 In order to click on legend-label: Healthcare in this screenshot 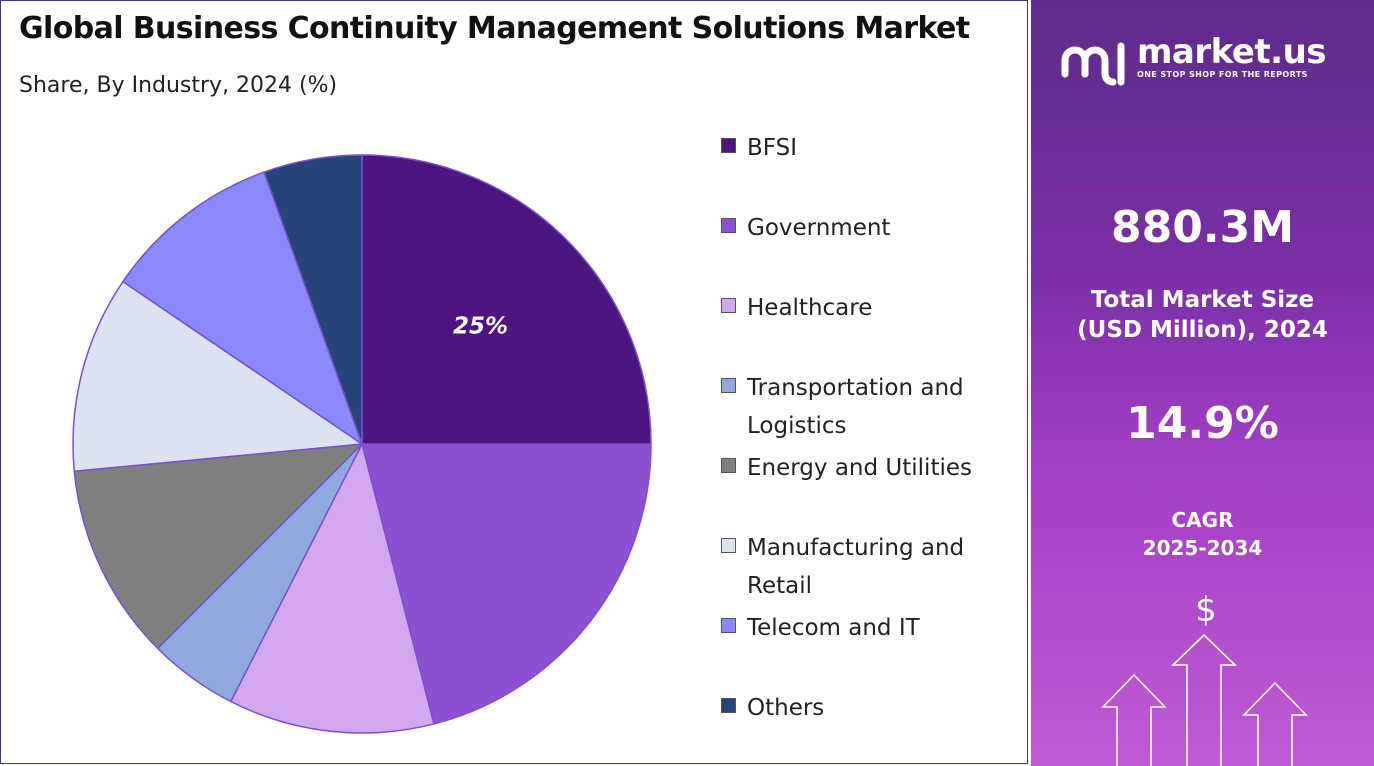, I will do `click(810, 308)`.